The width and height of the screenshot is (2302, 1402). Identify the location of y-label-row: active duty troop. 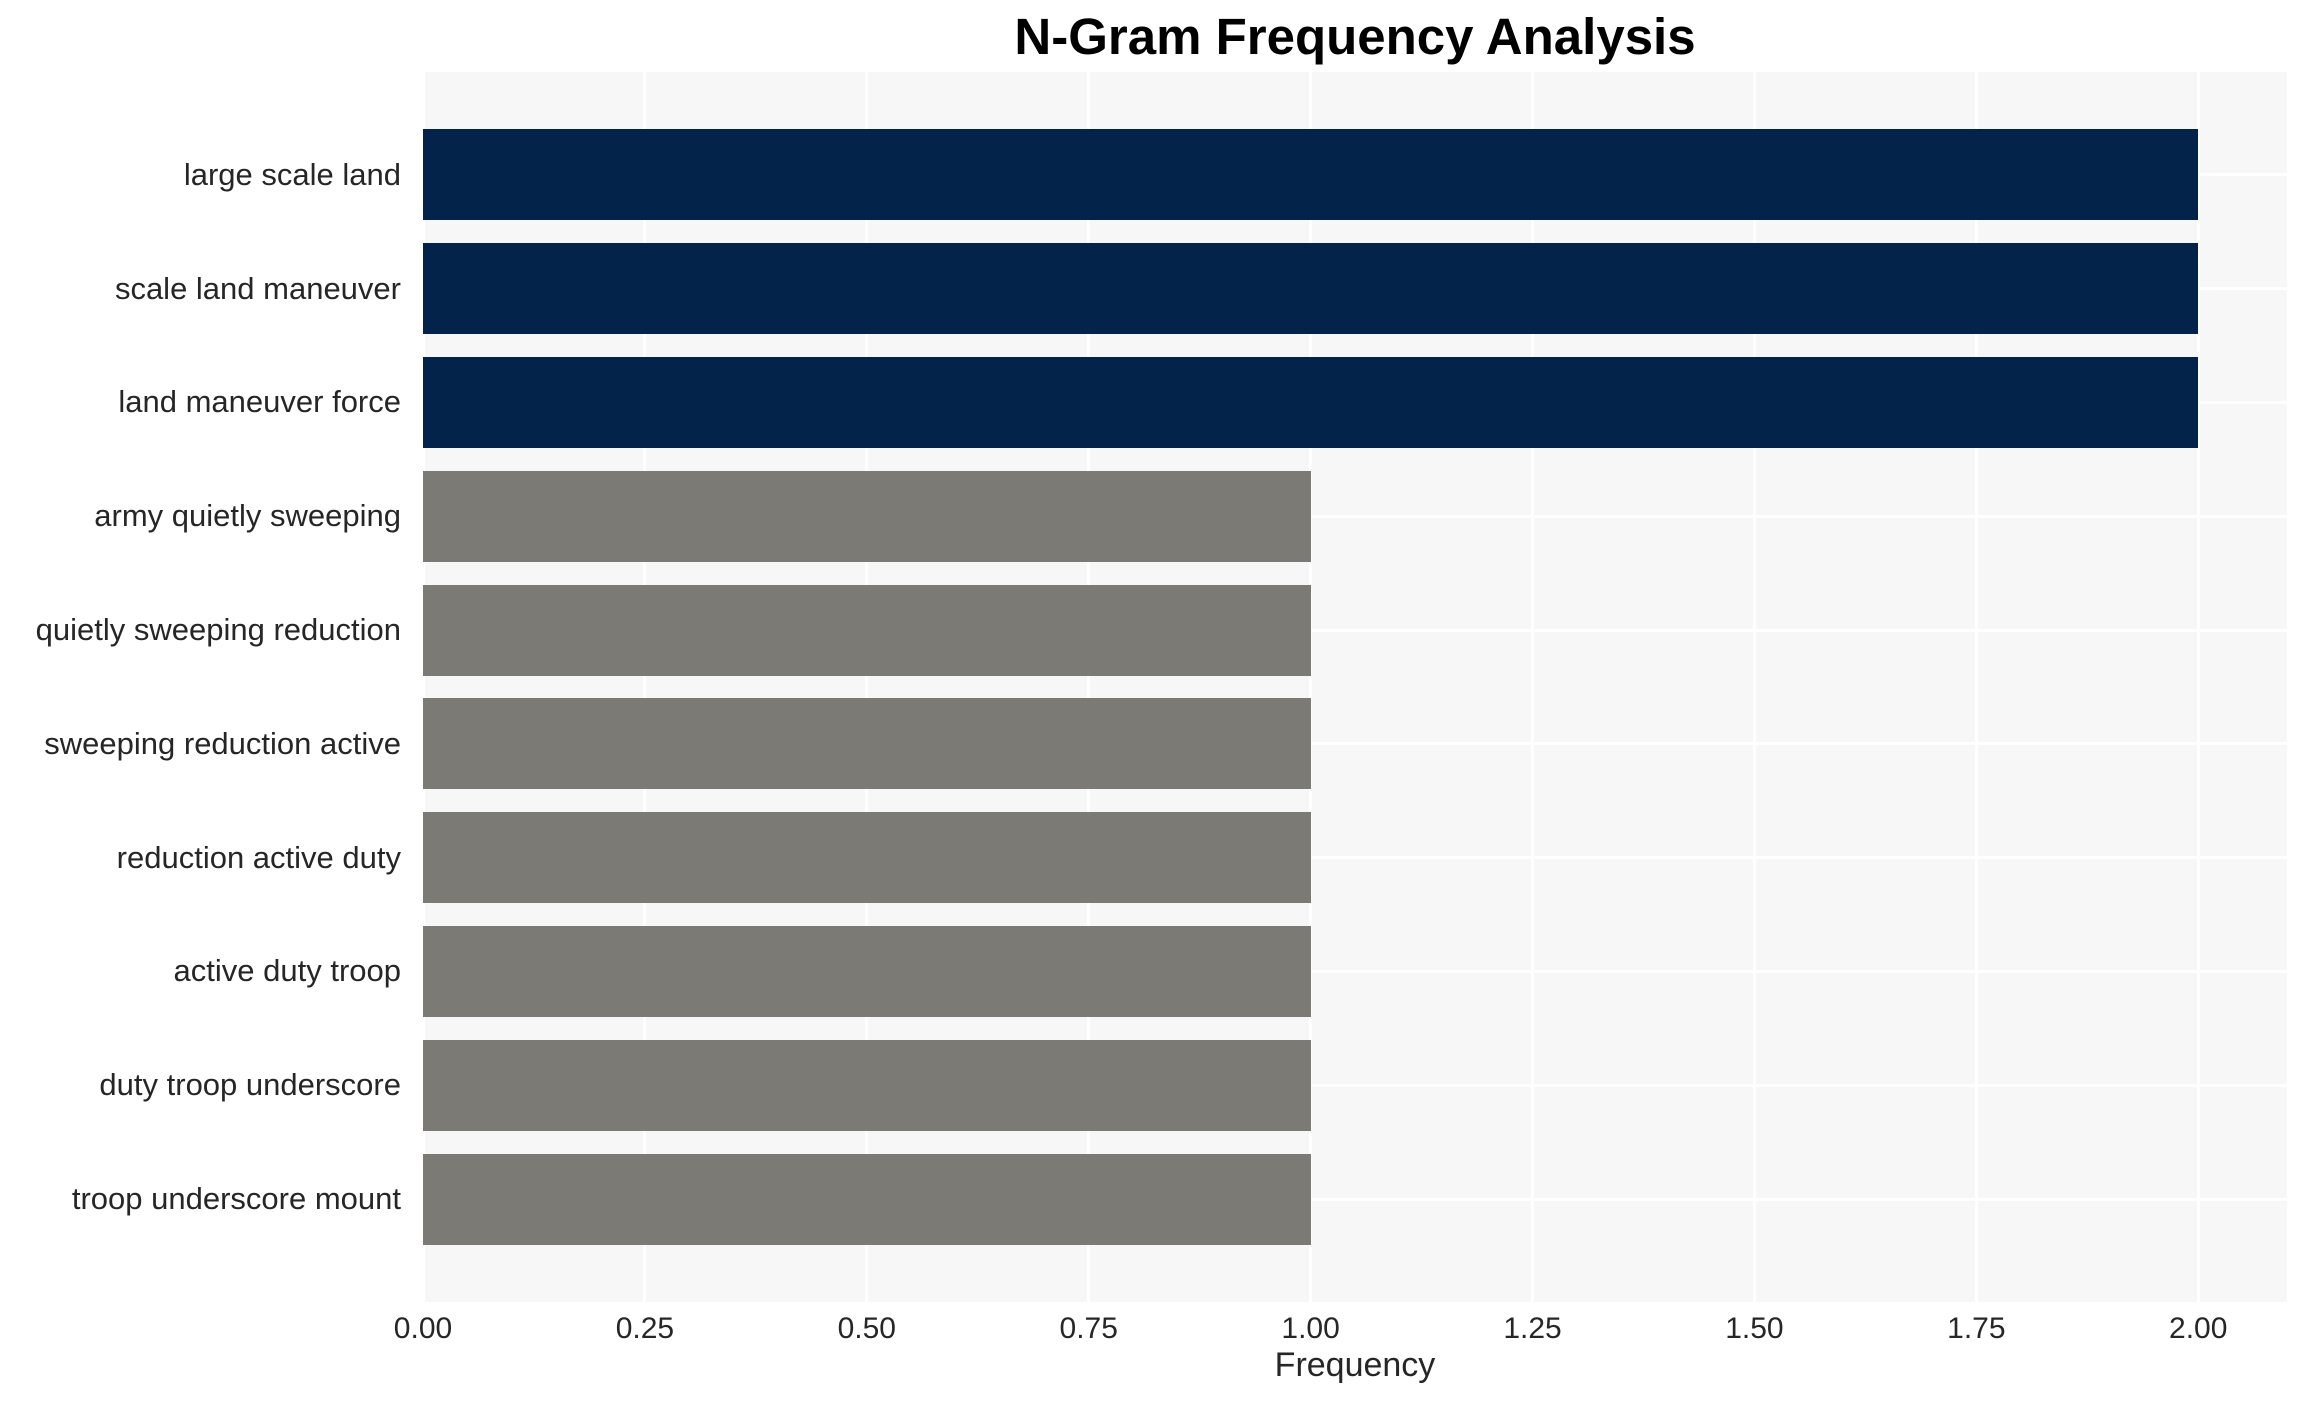
(200, 972).